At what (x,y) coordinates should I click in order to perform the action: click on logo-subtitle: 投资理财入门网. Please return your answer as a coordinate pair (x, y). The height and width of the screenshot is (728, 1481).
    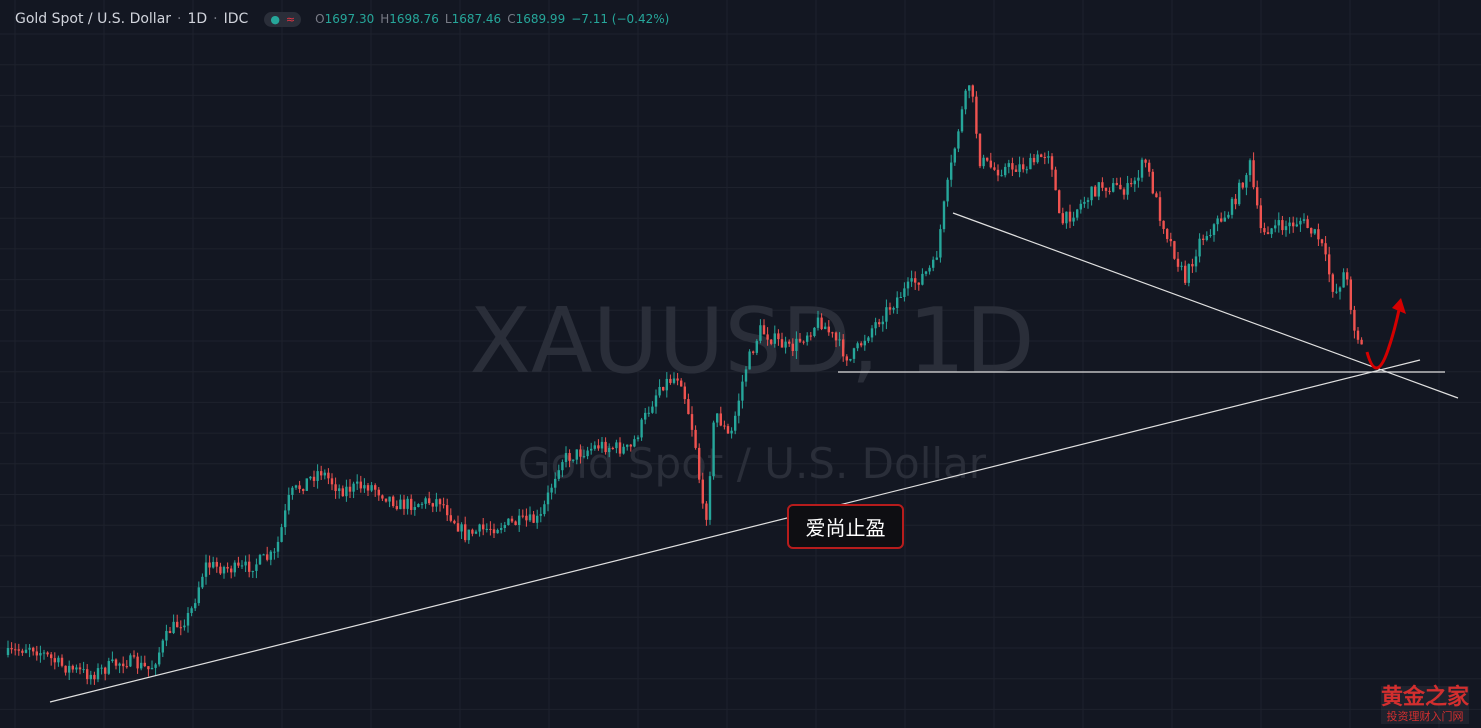
    Looking at the image, I should click on (1425, 716).